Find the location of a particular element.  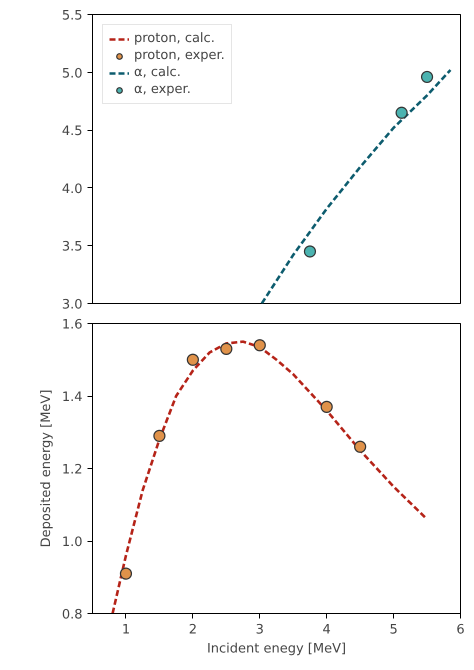

legend-label: α, exper. is located at coordinates (162, 89).